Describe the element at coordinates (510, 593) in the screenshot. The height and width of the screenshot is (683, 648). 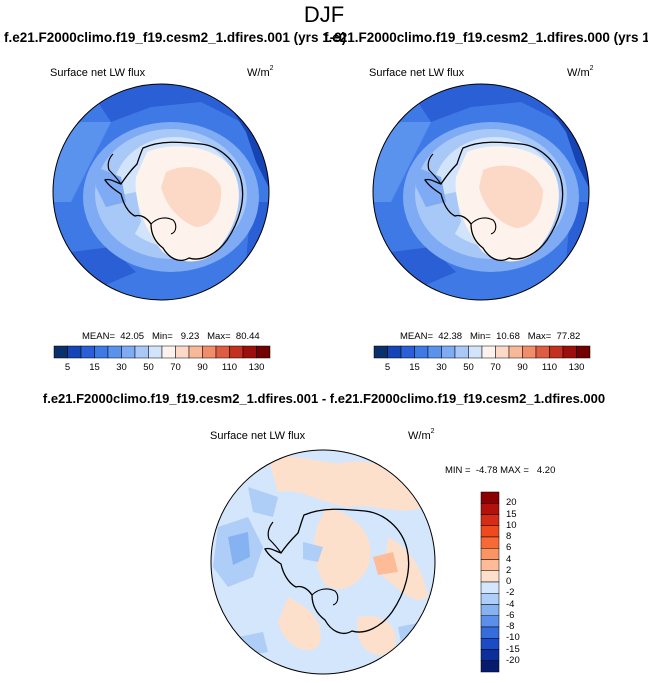
I see `colorbar-tick-label: -2` at that location.